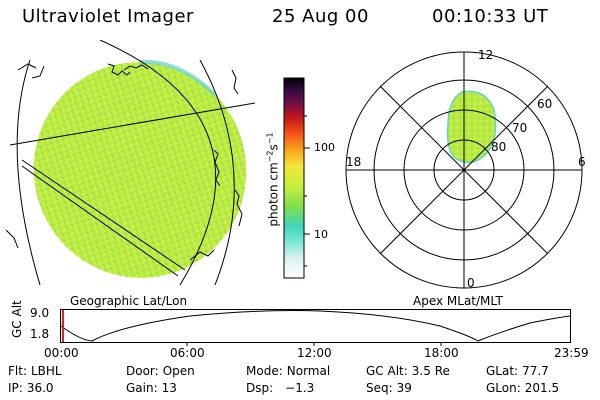 The image size is (600, 400). I want to click on colorbar, so click(296, 178).